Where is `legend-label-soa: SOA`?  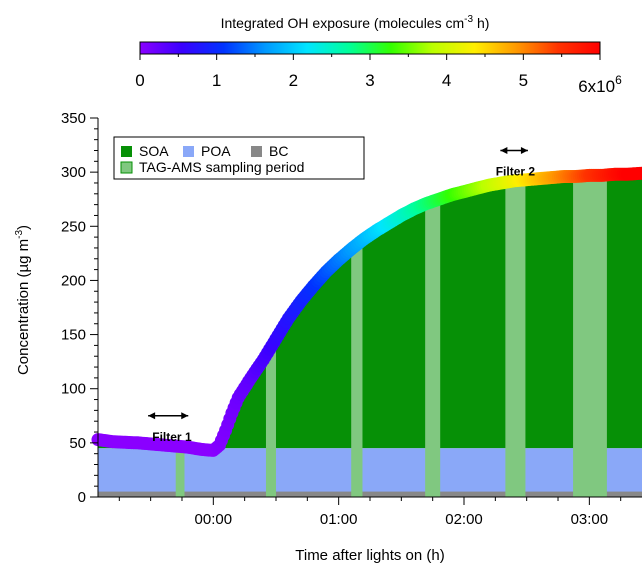 legend-label-soa: SOA is located at coordinates (154, 151).